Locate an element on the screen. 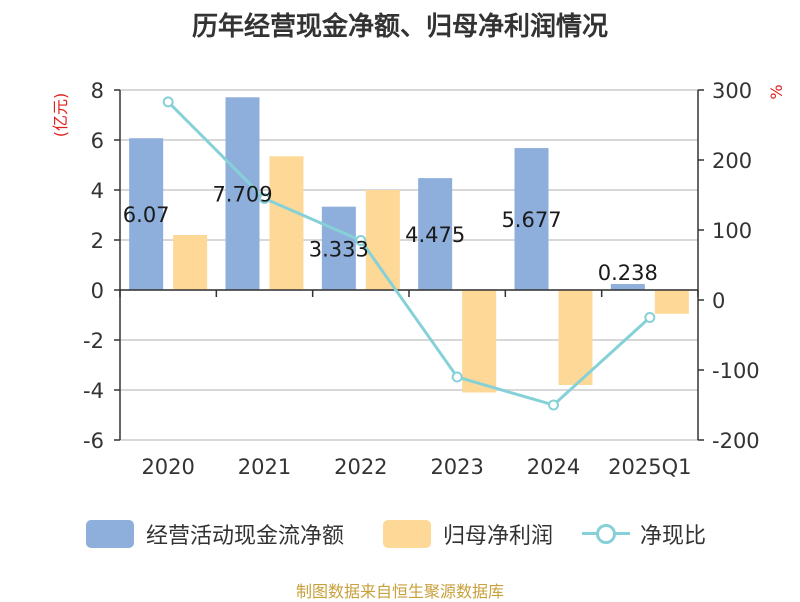 This screenshot has height=602, width=800. bar-value-label: 6.07 is located at coordinates (146, 215).